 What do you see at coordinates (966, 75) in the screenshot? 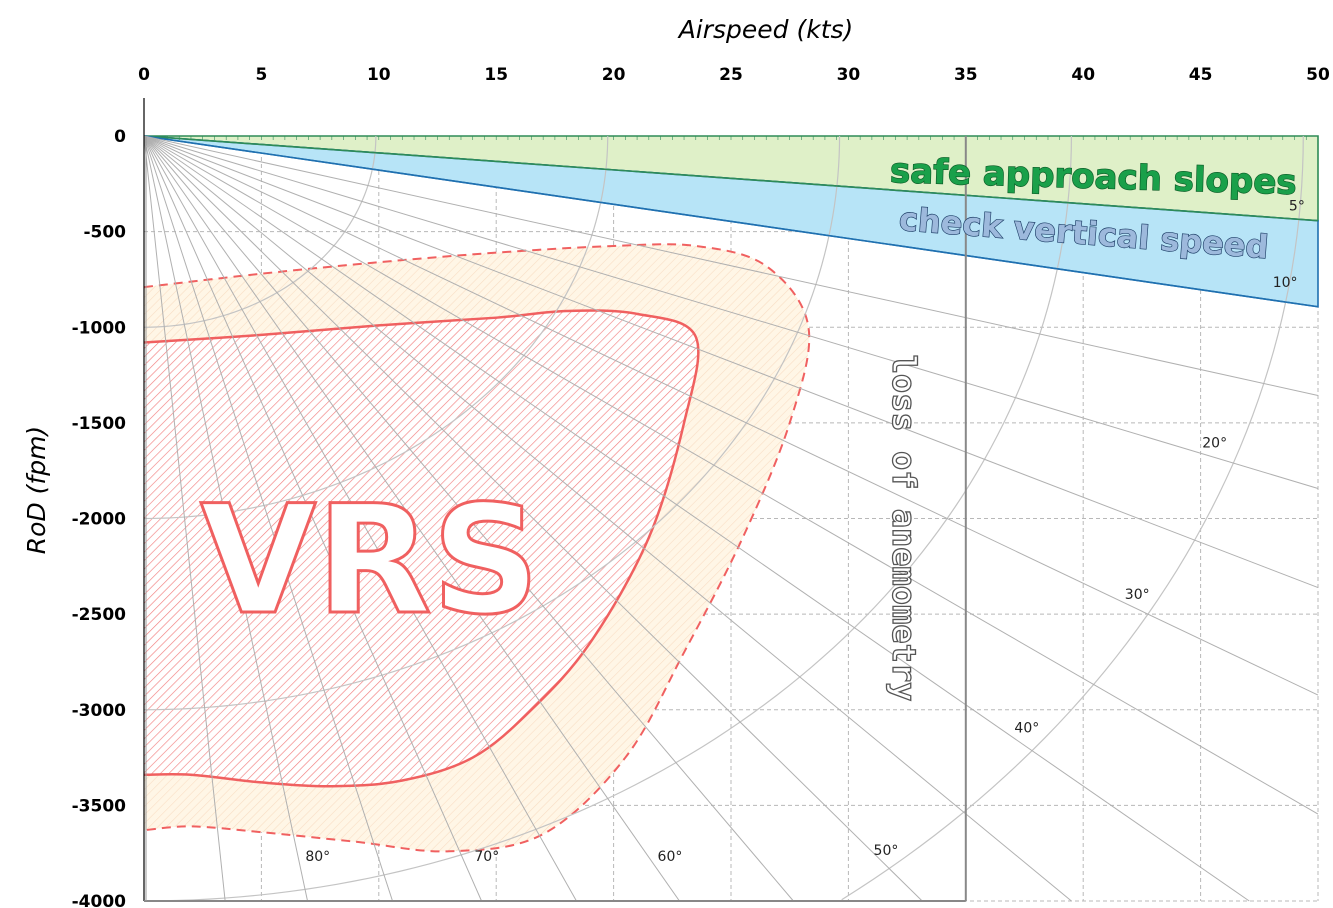
I see `x-tick-label: 35` at bounding box center [966, 75].